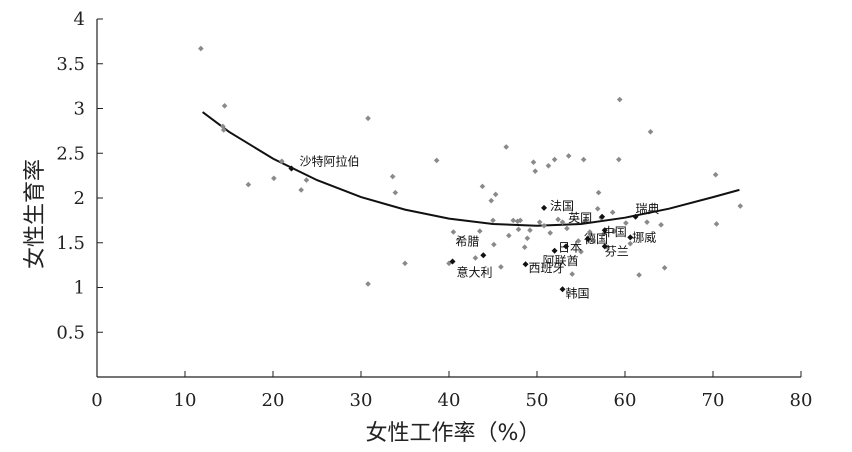  Describe the element at coordinates (70, 243) in the screenshot. I see `y-tick-label: 1.5` at that location.